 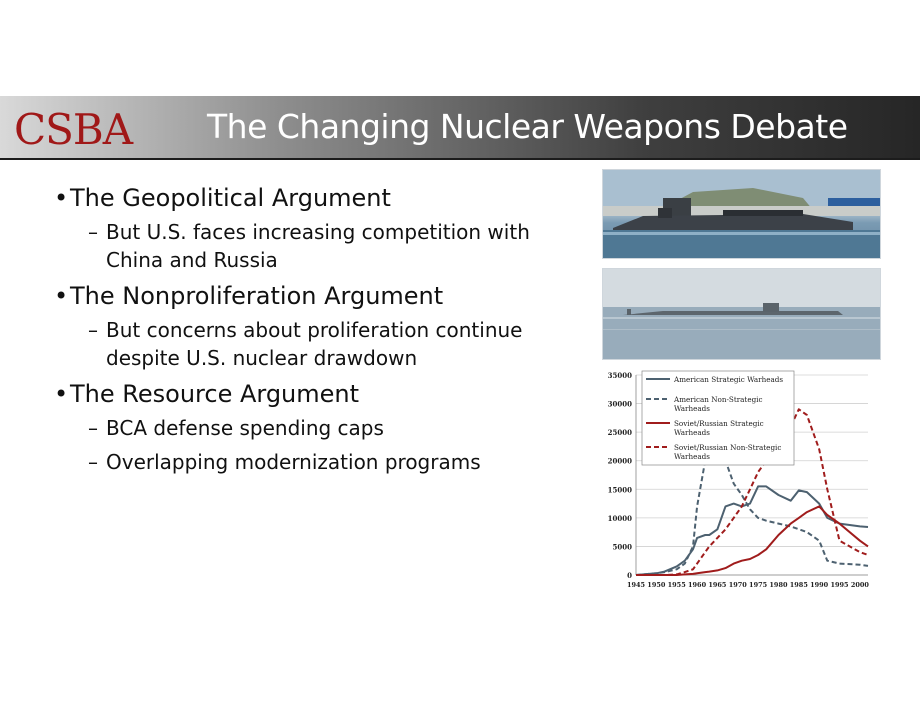 What do you see at coordinates (656, 585) in the screenshot?
I see `x-tick-label: 1950` at bounding box center [656, 585].